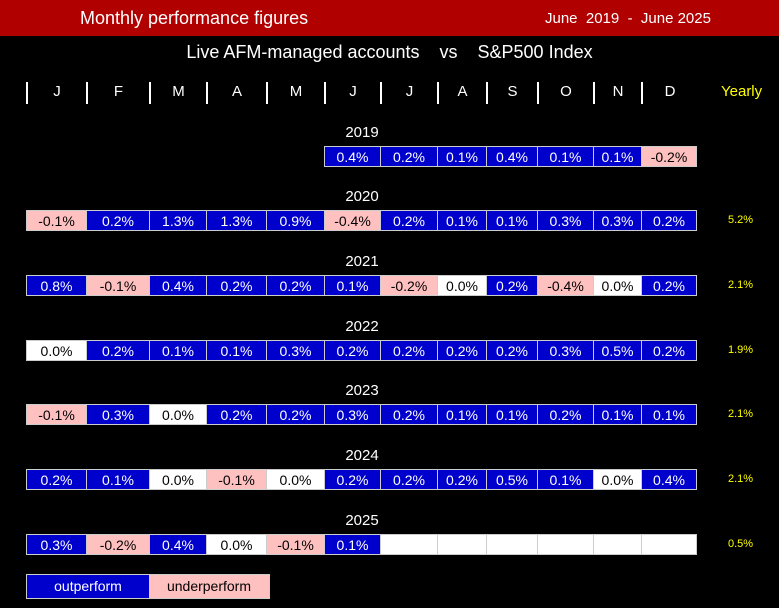 The height and width of the screenshot is (608, 779). What do you see at coordinates (617, 93) in the screenshot?
I see `month-label: N` at bounding box center [617, 93].